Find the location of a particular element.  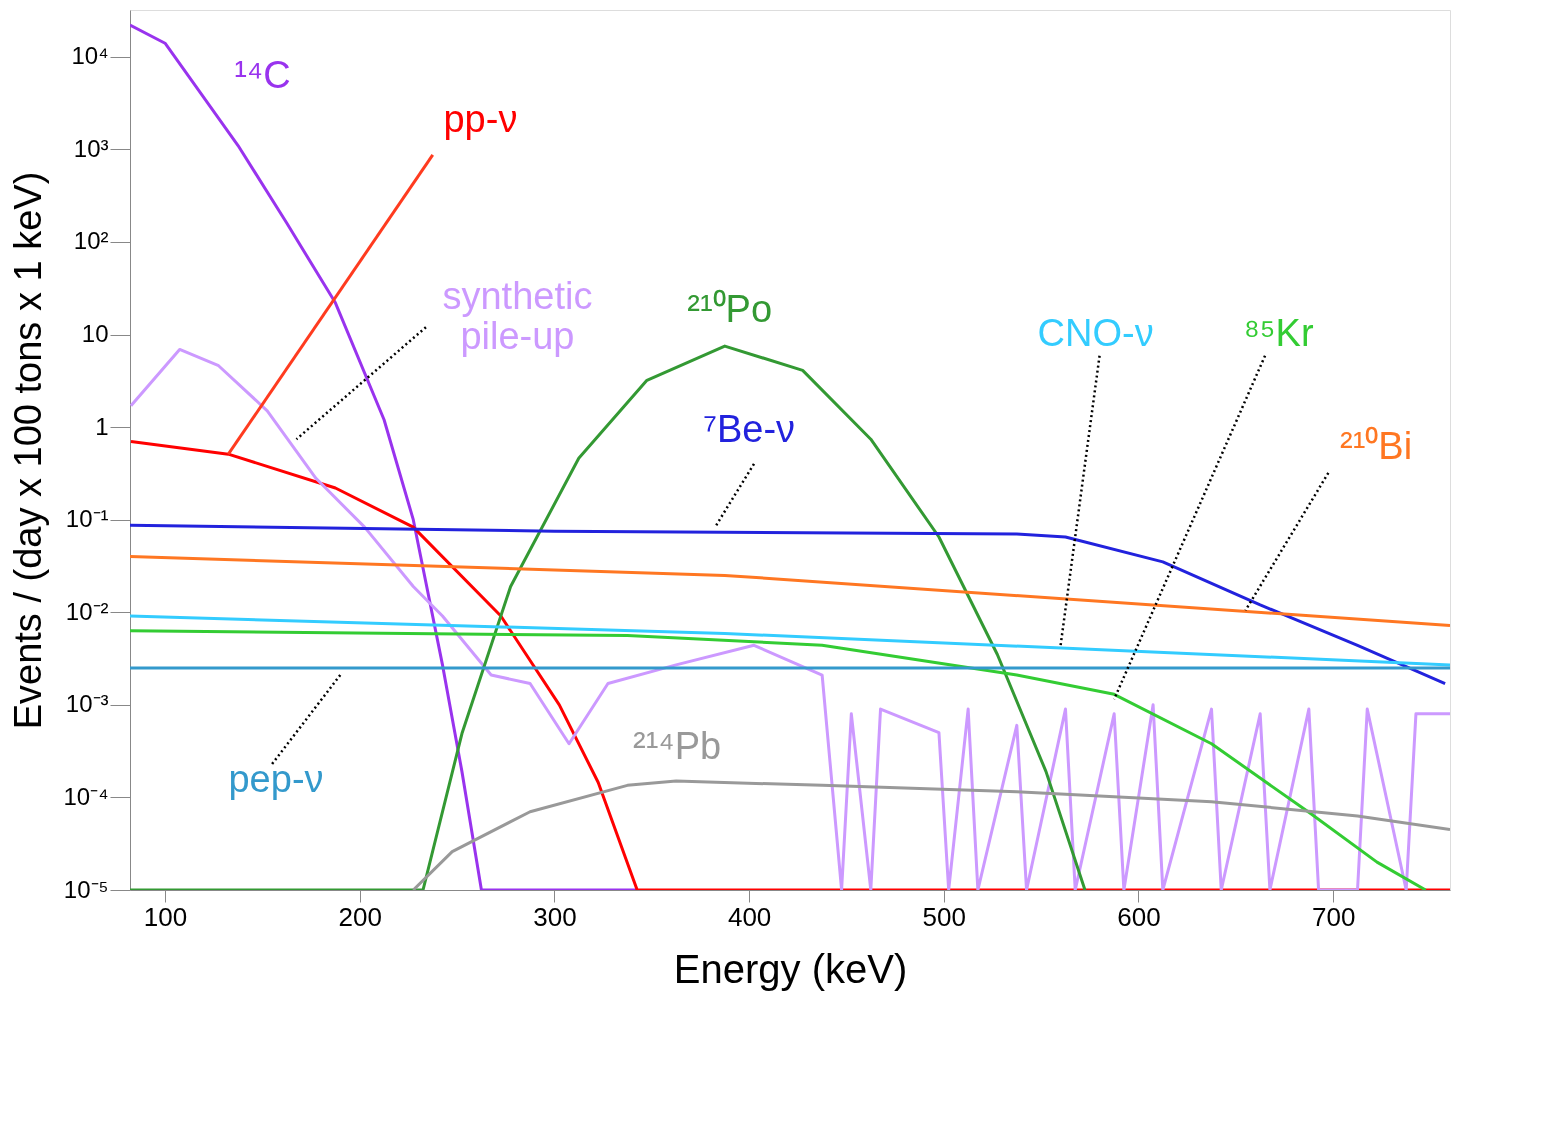

y-tick-label: 10⁴ is located at coordinates (90, 56).